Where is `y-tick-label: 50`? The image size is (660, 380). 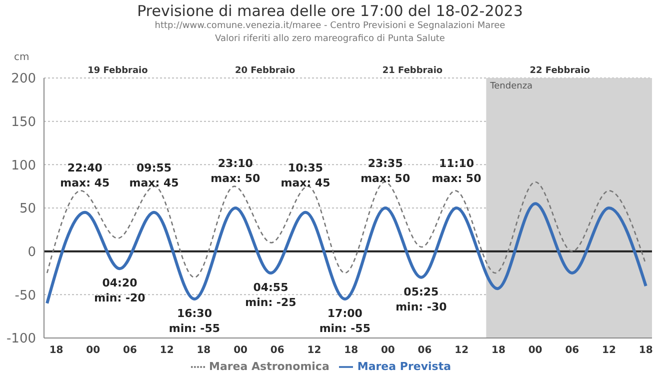
y-tick-label: 50 is located at coordinates (27, 209).